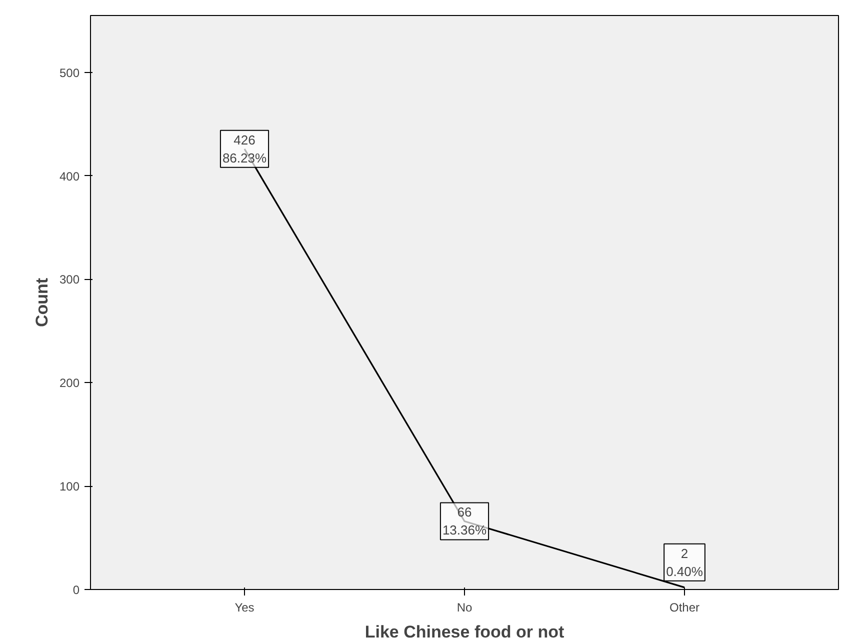 The image size is (852, 644). Describe the element at coordinates (42, 303) in the screenshot. I see `y-axis-title: Count` at that location.